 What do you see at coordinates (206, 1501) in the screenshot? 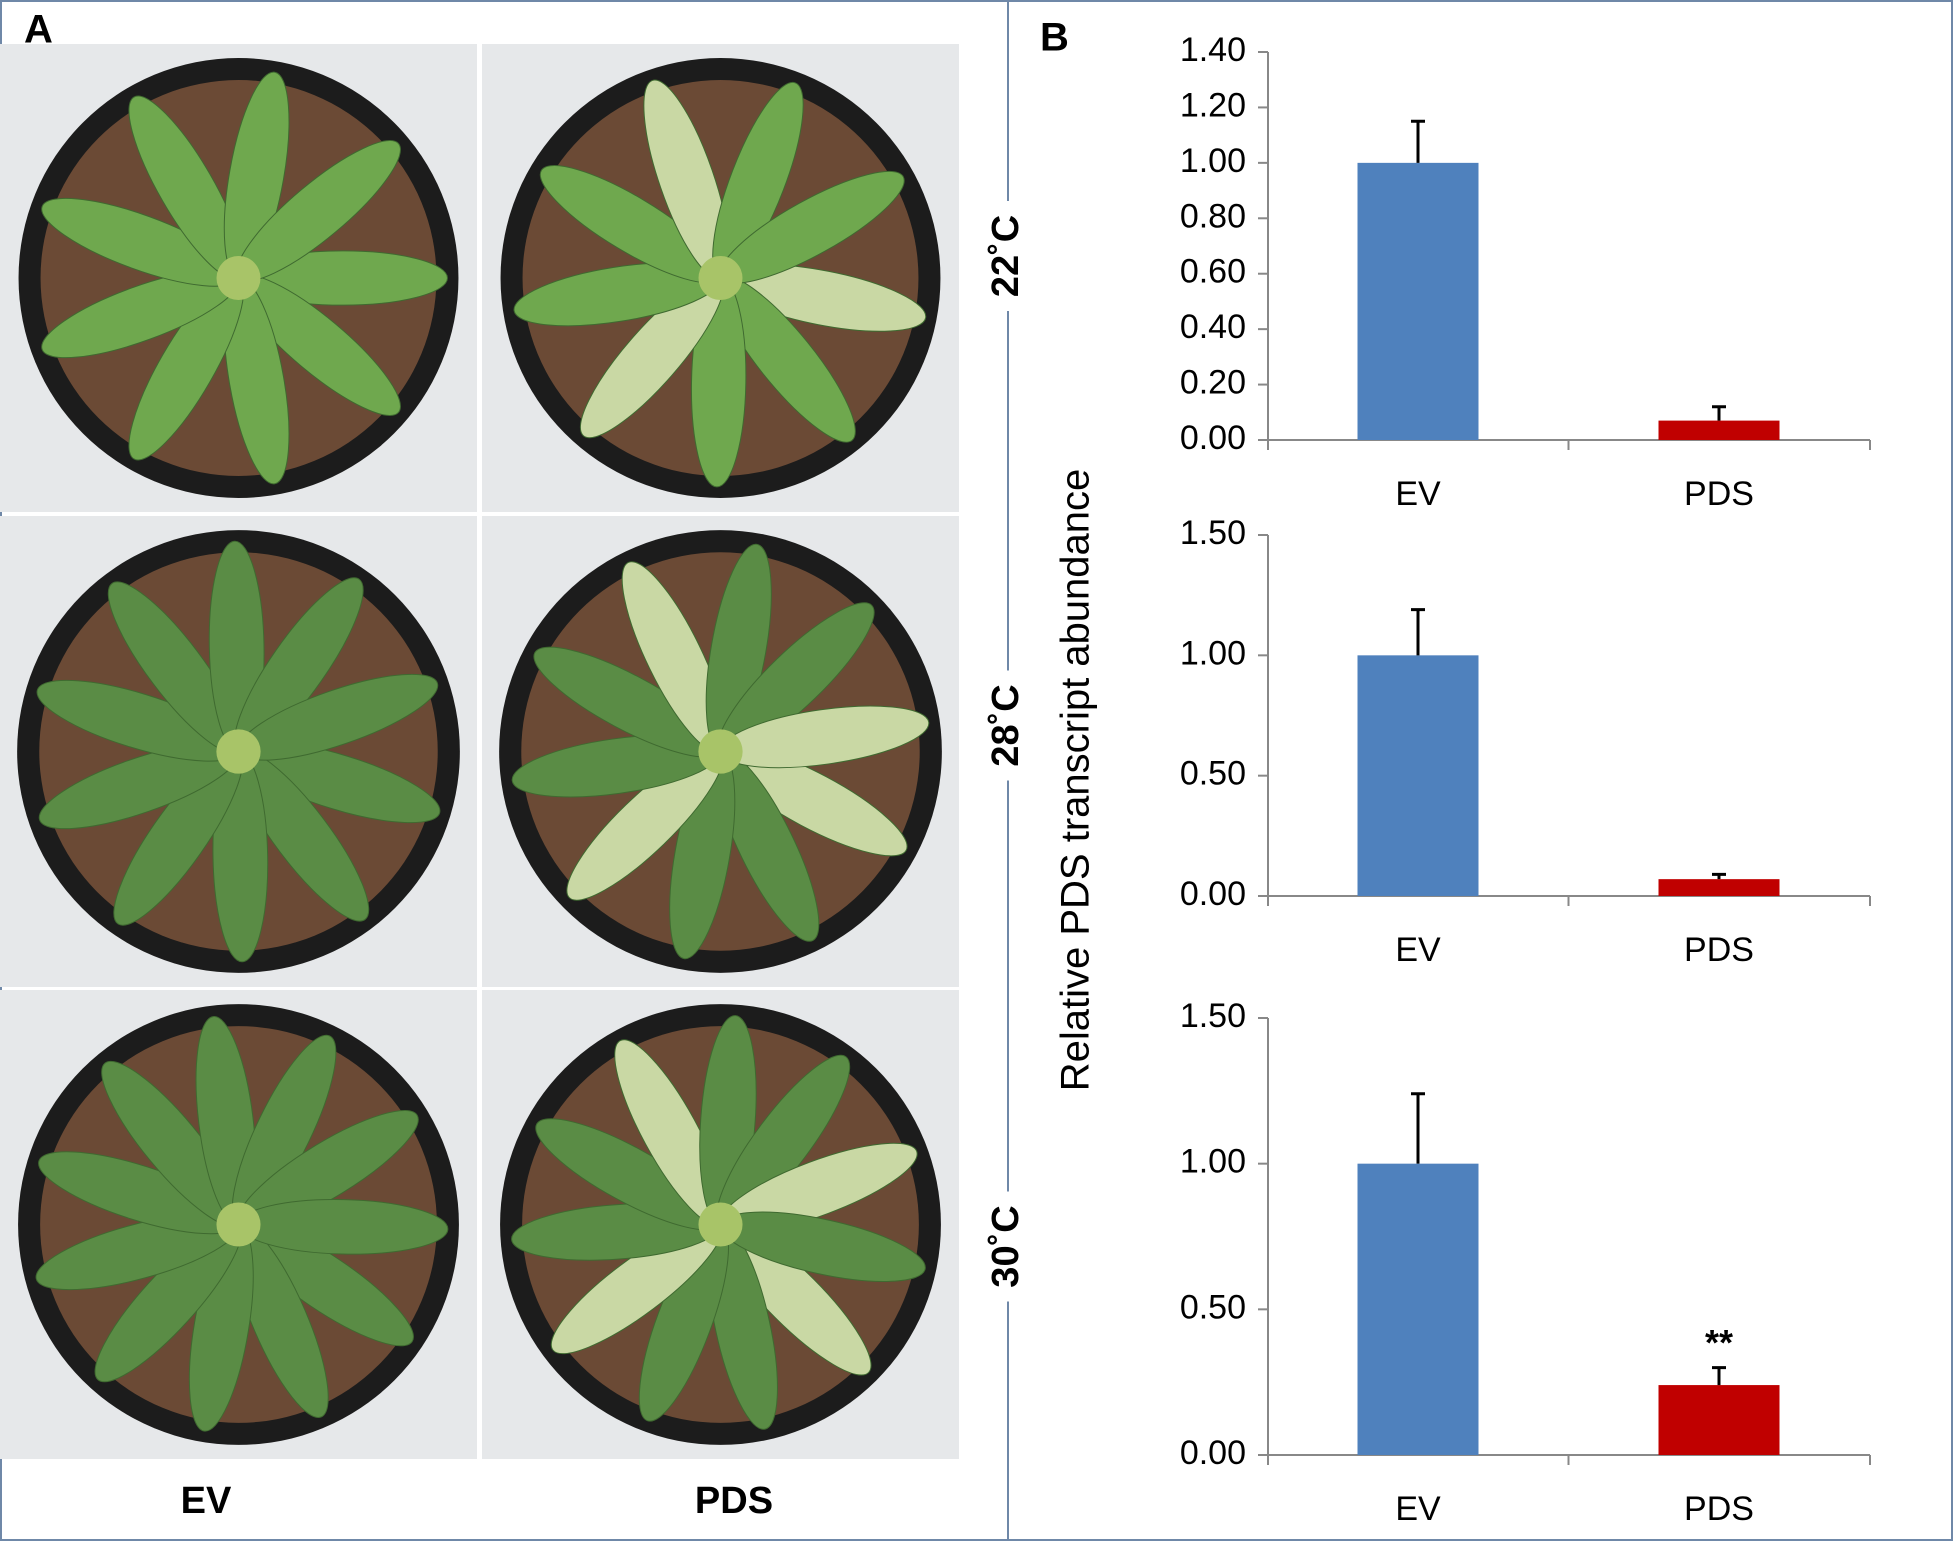
I see `photo-column-label: EV` at bounding box center [206, 1501].